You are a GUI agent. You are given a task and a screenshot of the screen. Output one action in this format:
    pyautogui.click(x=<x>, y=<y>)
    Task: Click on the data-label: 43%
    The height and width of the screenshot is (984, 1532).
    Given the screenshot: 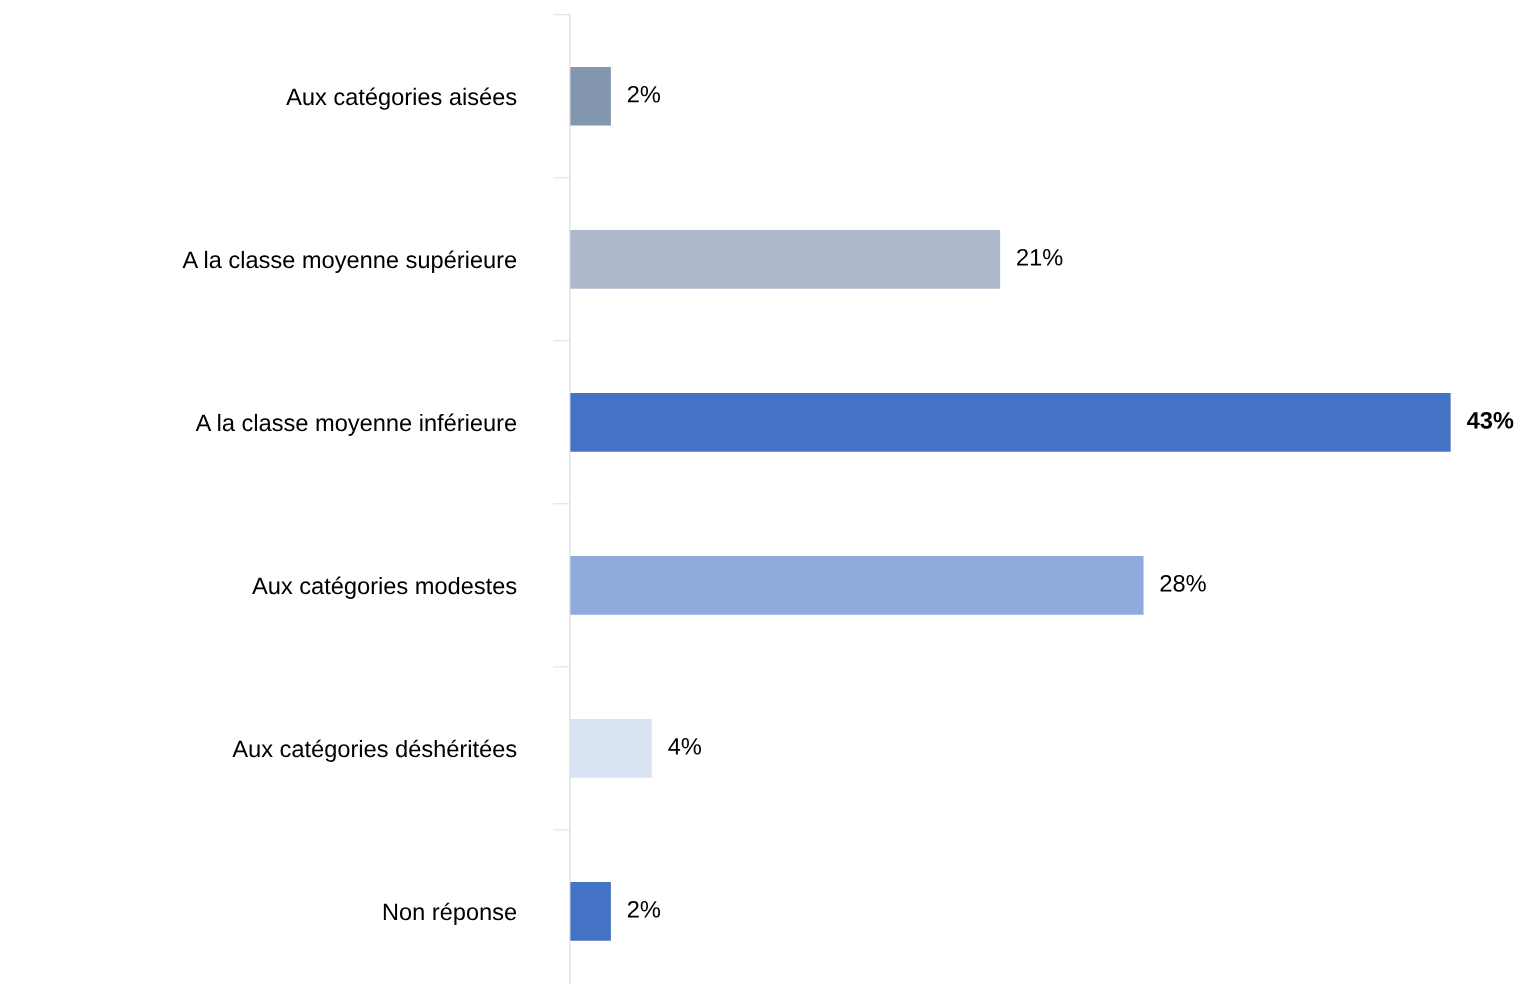 What is the action you would take?
    pyautogui.click(x=1490, y=420)
    